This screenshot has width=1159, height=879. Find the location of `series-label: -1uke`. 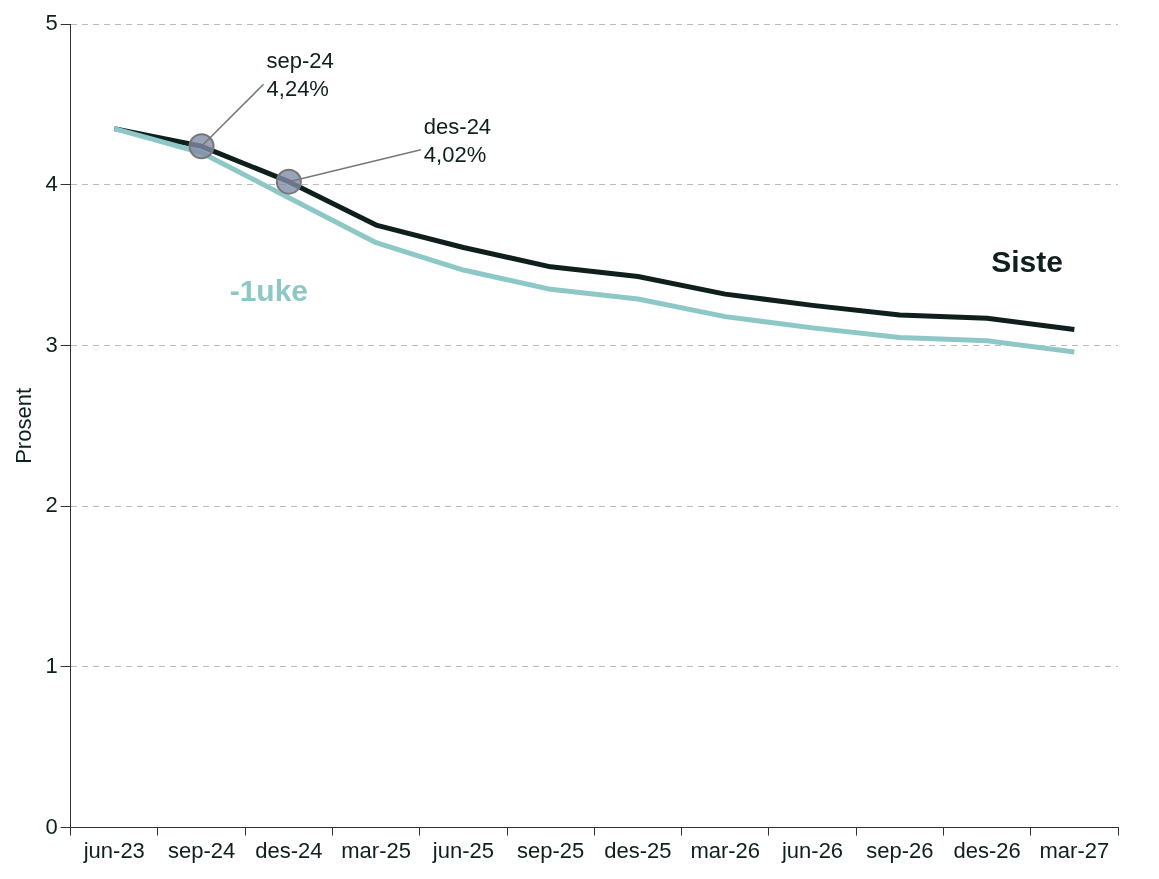

series-label: -1uke is located at coordinates (269, 290).